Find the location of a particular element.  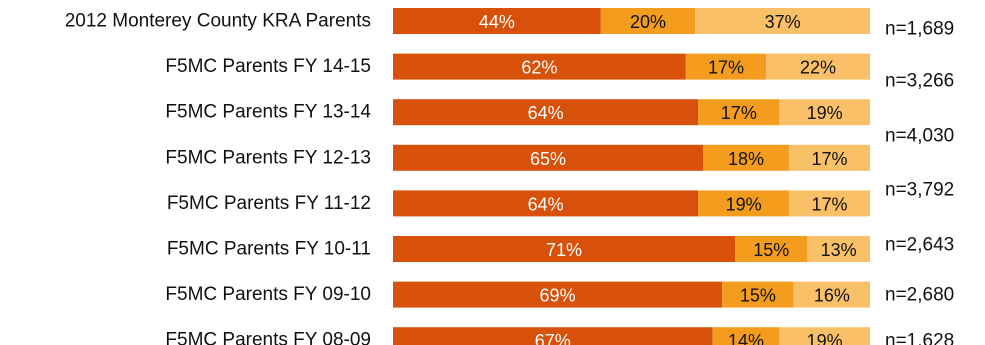

category-label: F5MC Parents FY 12-13 is located at coordinates (268, 157).